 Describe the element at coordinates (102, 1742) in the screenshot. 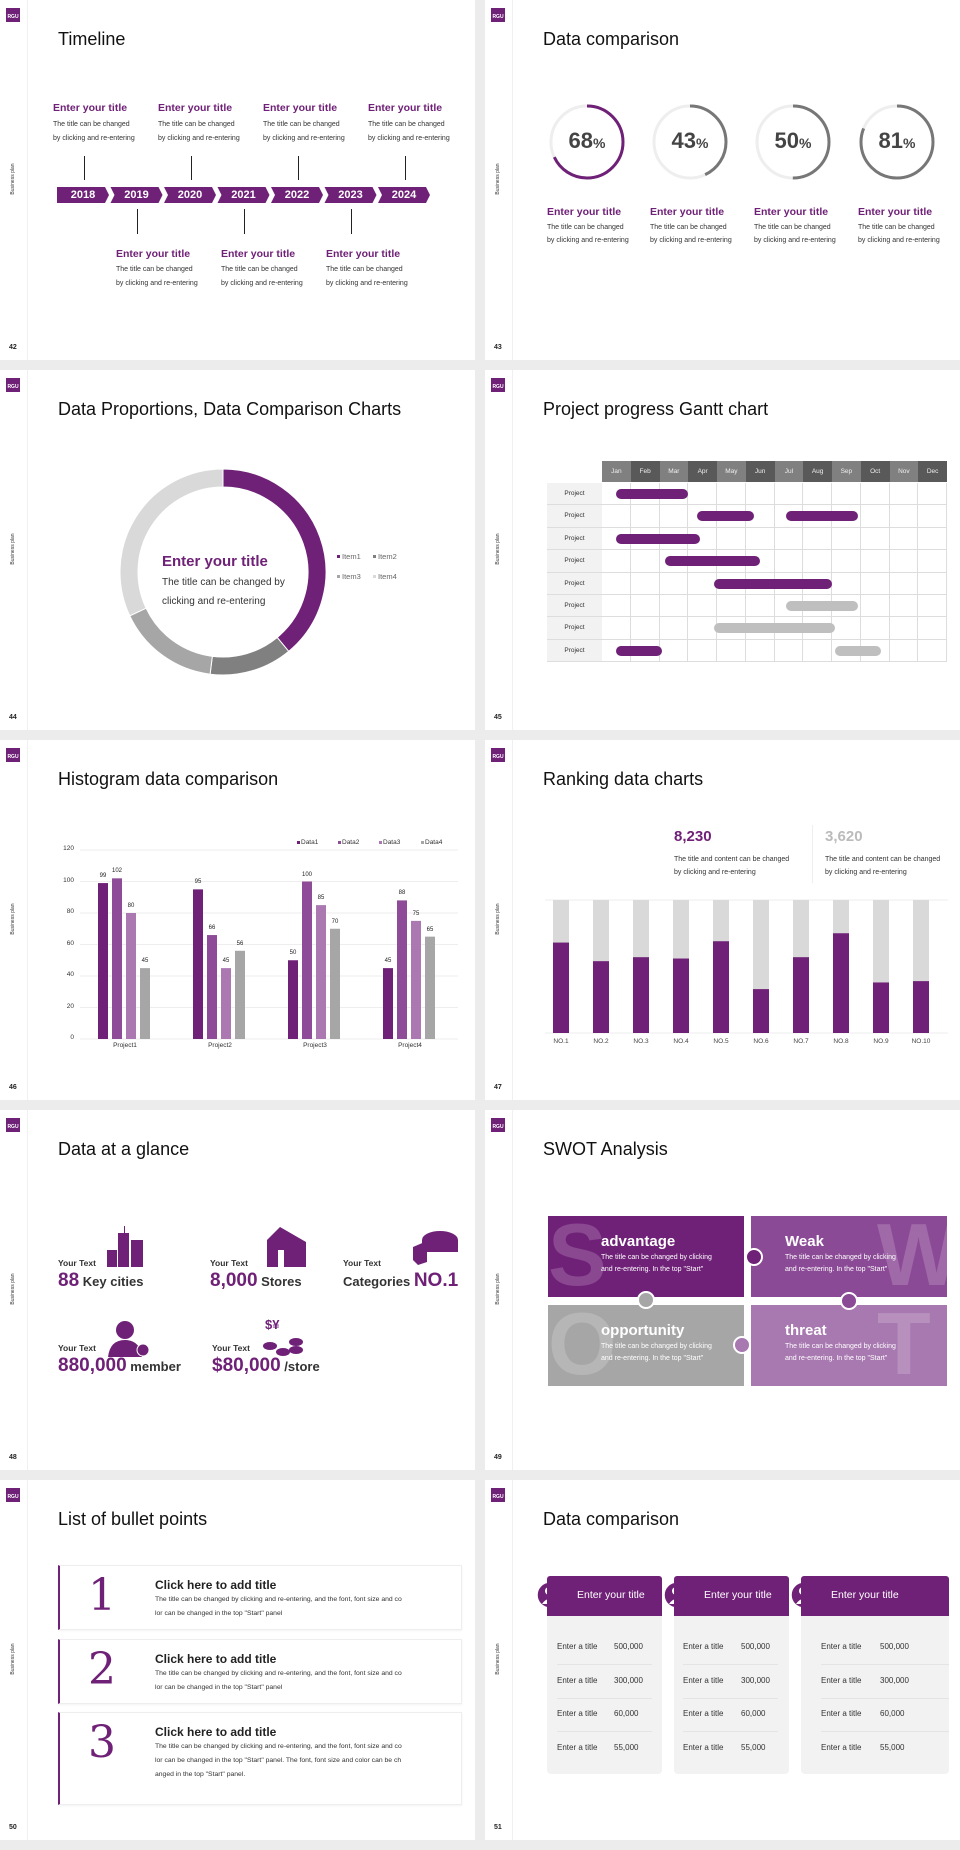

I see `bullet-number: 3` at that location.